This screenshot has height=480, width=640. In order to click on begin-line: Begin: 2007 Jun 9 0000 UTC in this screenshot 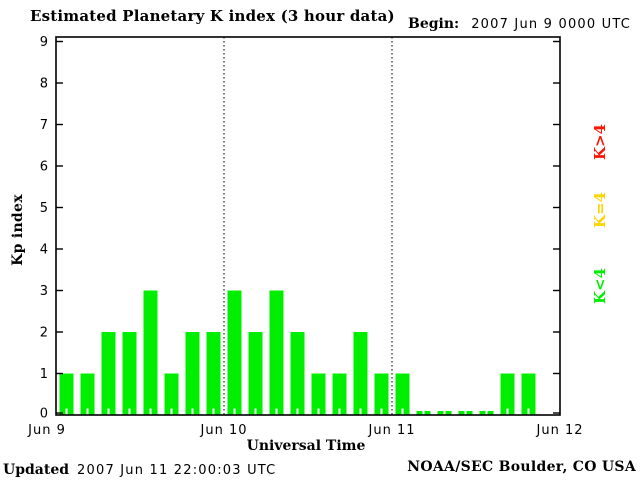, I will do `click(519, 22)`.